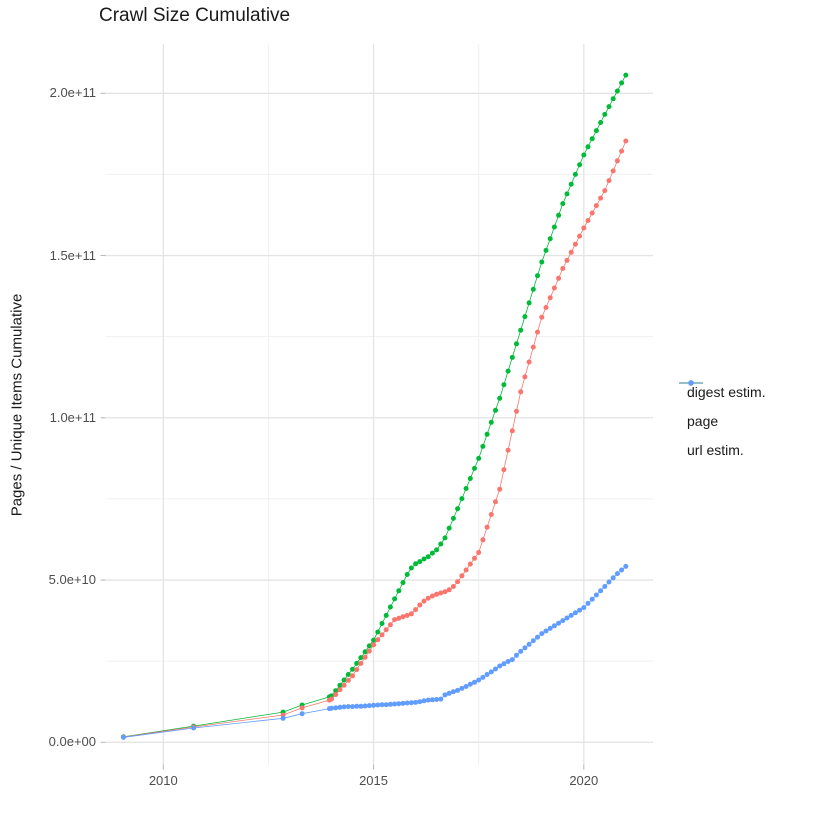 Image resolution: width=826 pixels, height=827 pixels. I want to click on x-tick-label: 2015, so click(373, 780).